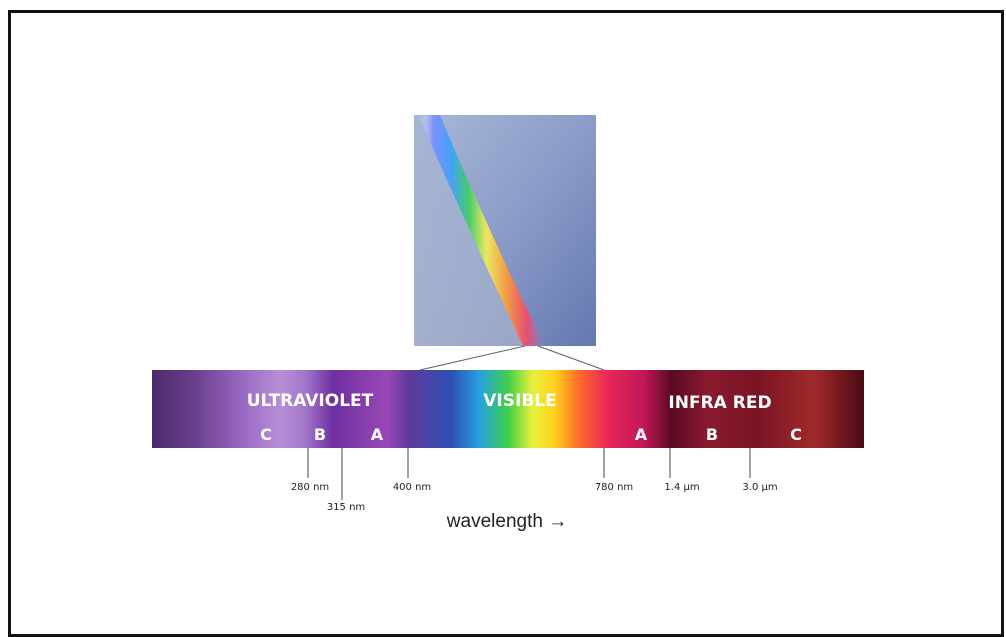 Image resolution: width=1006 pixels, height=637 pixels. What do you see at coordinates (759, 487) in the screenshot?
I see `tick-label-3-0: 3.0 µm` at bounding box center [759, 487].